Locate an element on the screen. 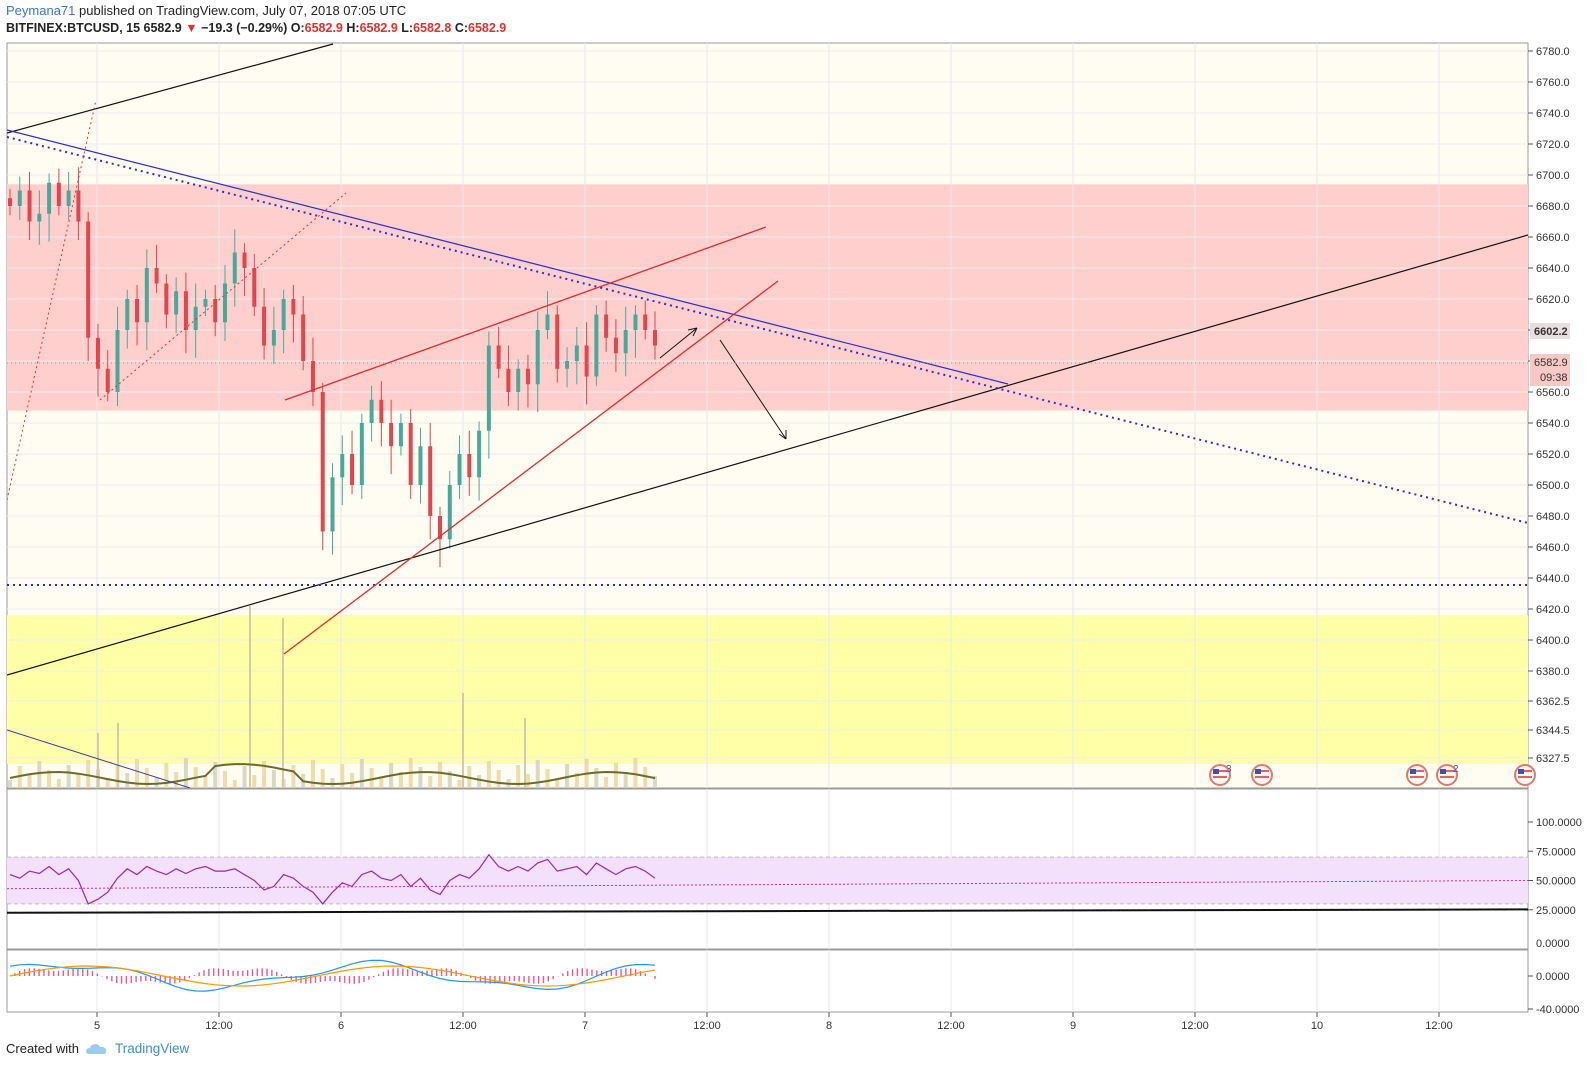 Image resolution: width=1593 pixels, height=1066 pixels. y-tick-label: 6460.0 is located at coordinates (1553, 548).